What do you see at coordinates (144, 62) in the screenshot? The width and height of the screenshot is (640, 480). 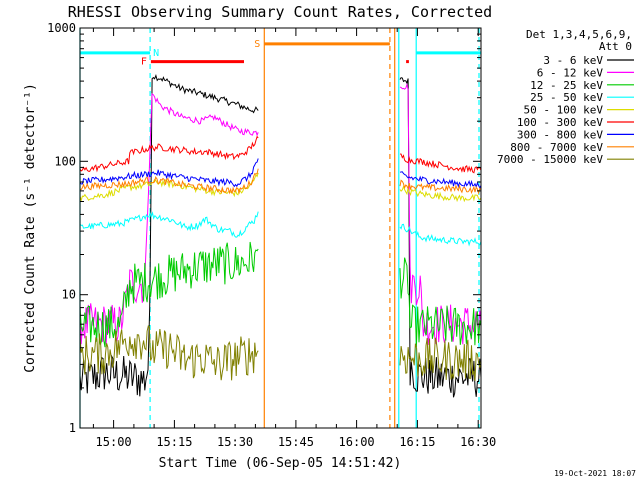 I see `flag-label: F` at bounding box center [144, 62].